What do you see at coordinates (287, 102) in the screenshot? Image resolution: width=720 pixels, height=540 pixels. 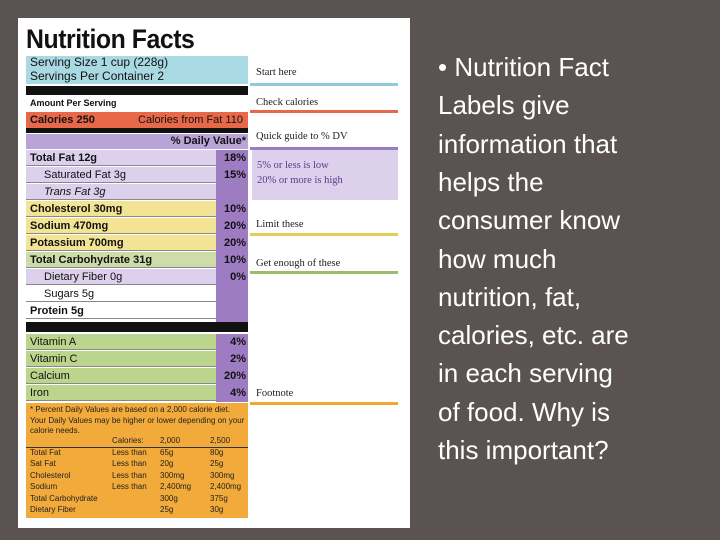 I see `annotation: Check calories` at bounding box center [287, 102].